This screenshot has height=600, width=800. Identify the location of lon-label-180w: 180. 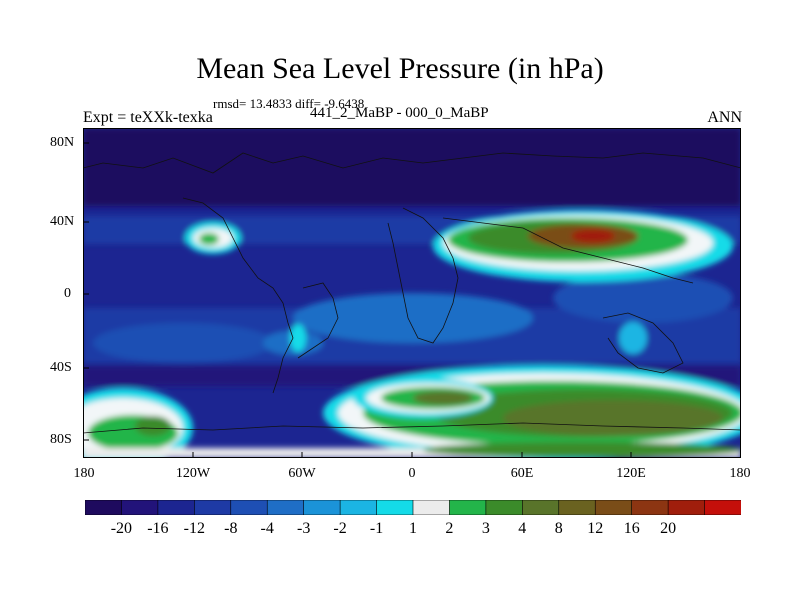
(84, 473).